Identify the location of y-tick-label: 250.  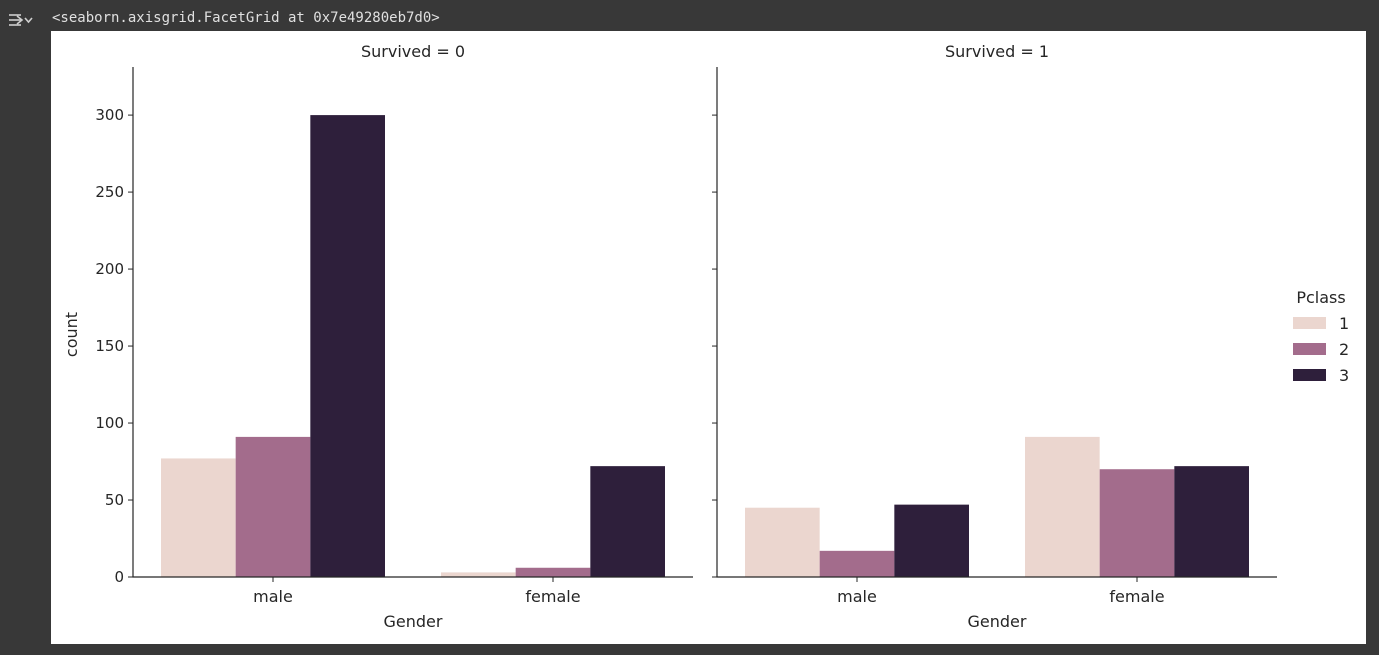
(109, 192).